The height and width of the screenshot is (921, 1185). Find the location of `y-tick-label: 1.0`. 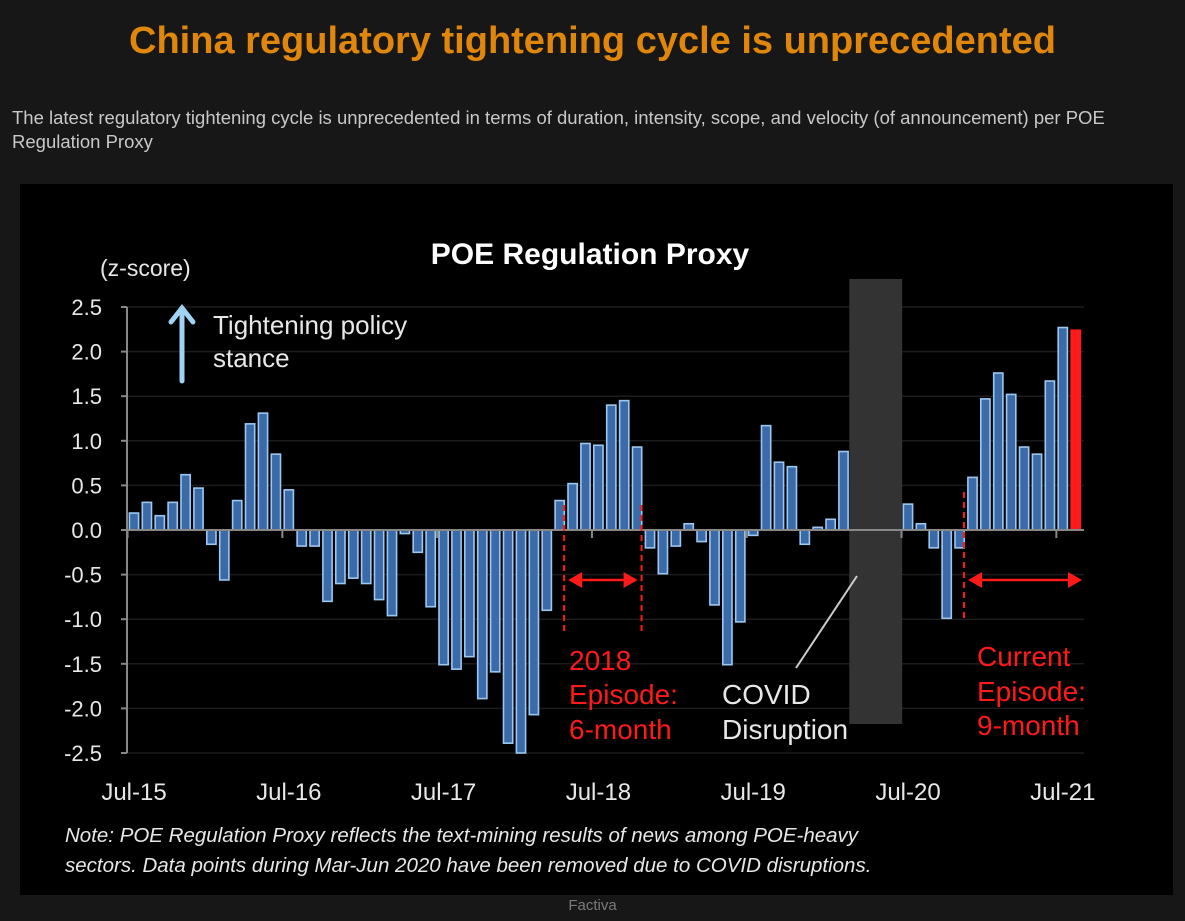

y-tick-label: 1.0 is located at coordinates (86, 441).